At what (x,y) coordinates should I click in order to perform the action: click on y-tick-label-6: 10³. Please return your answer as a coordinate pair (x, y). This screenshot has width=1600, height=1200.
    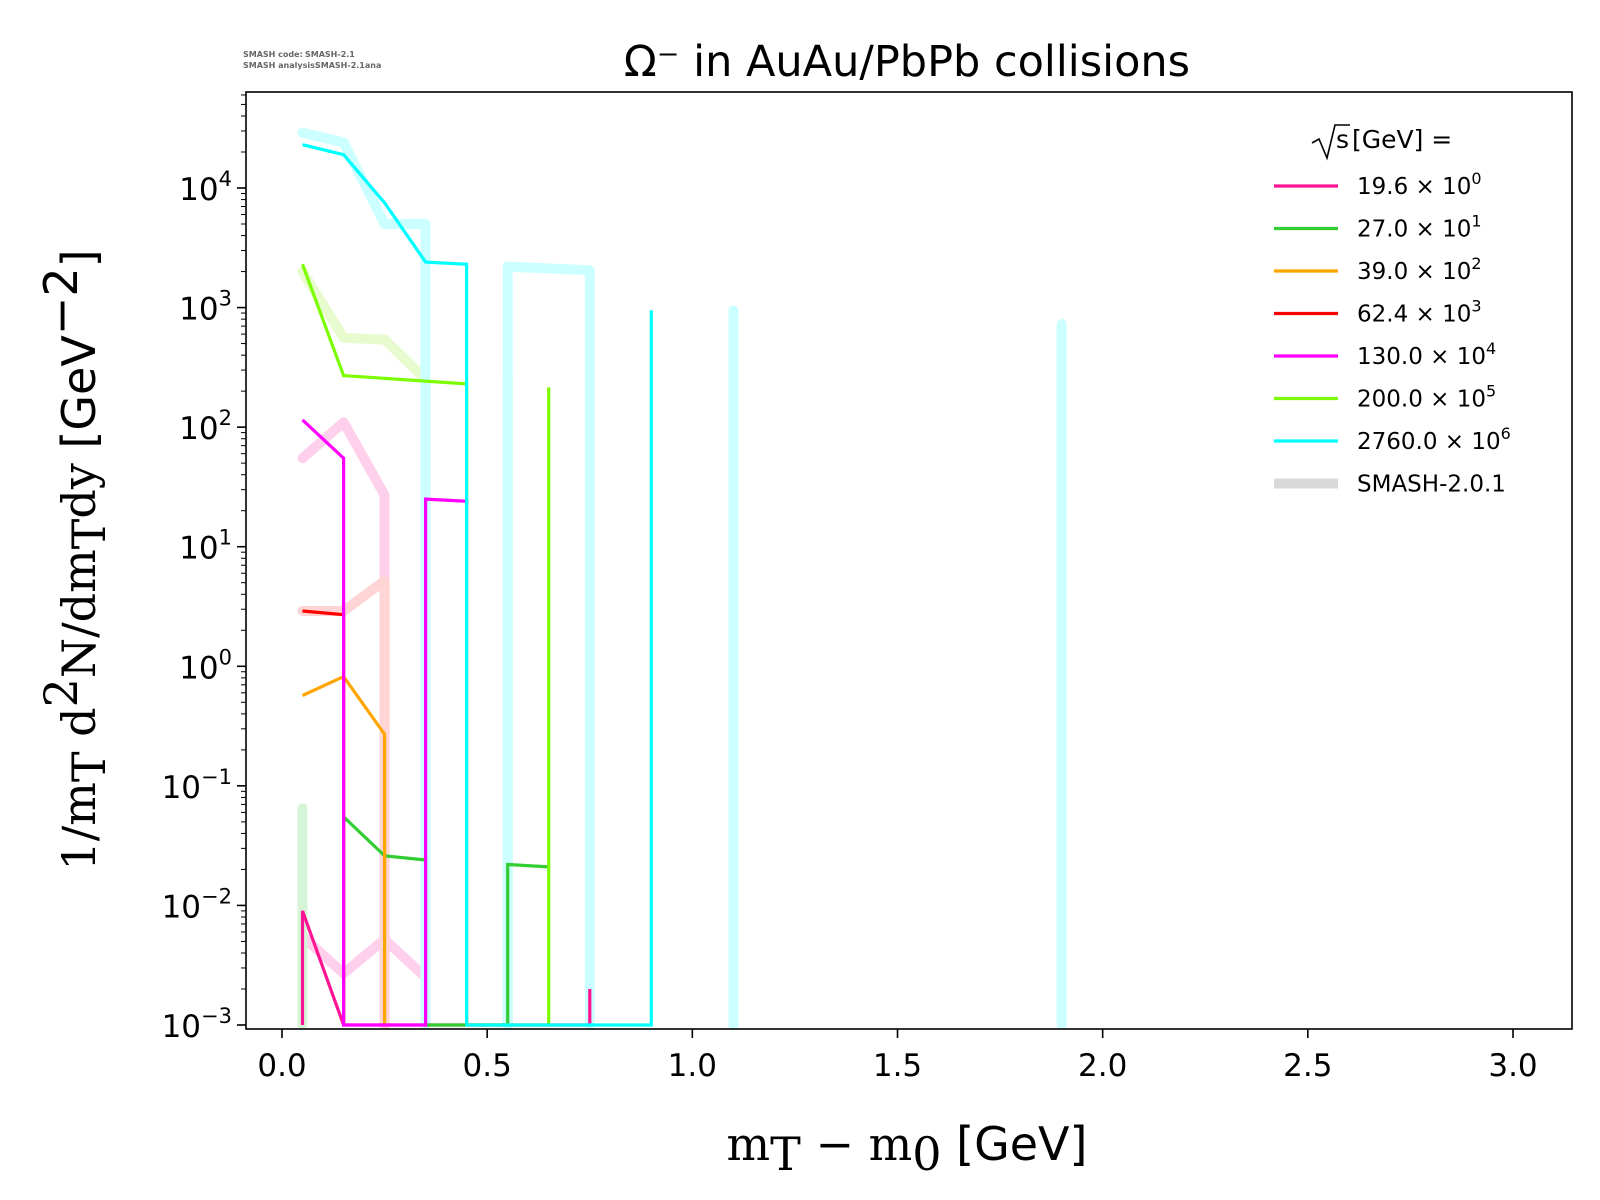
    Looking at the image, I should click on (205, 307).